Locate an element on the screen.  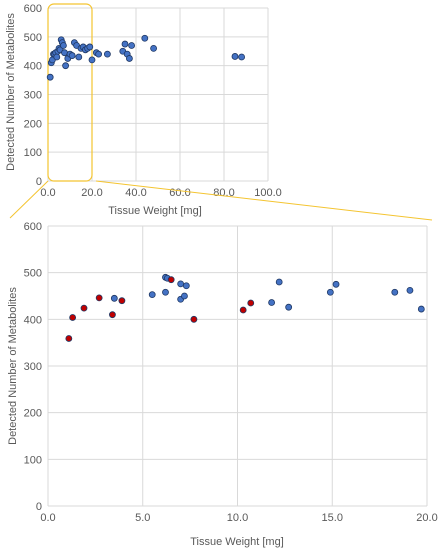
zoom-y-tick-label: 0 is located at coordinates (39, 507).